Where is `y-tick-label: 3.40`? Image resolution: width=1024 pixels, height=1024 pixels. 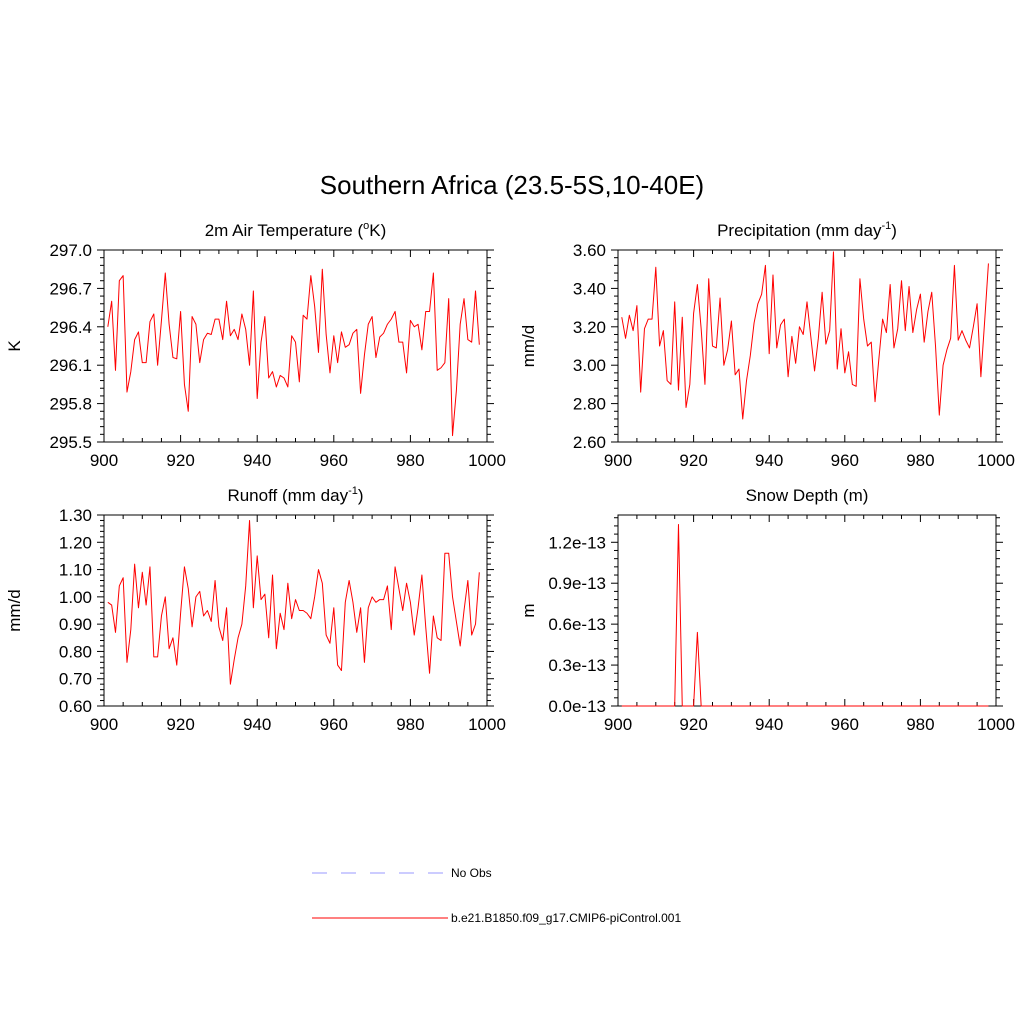 y-tick-label: 3.40 is located at coordinates (589, 288).